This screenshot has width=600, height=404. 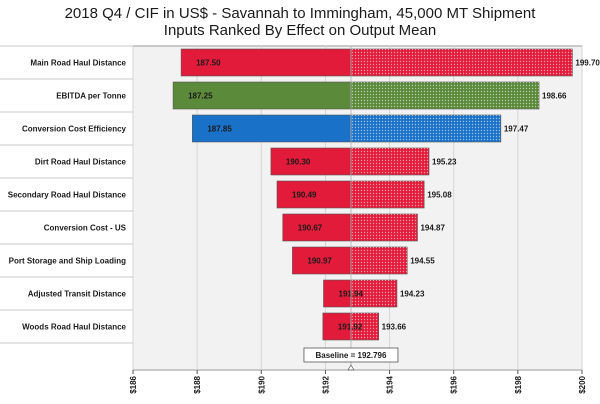 I want to click on baseline-label: Baseline = 192.796, so click(x=350, y=355).